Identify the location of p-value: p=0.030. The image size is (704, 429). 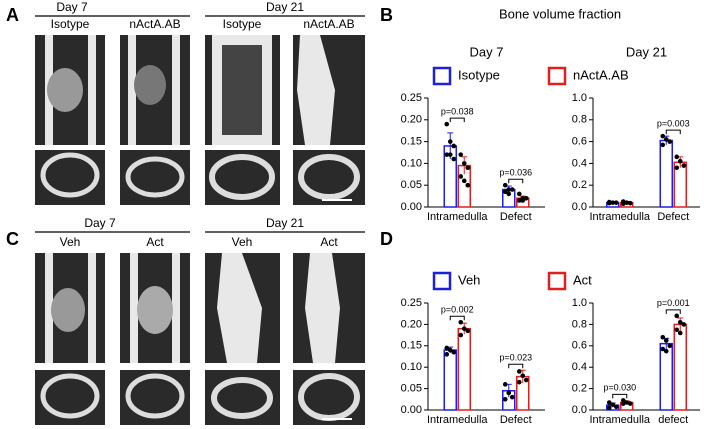
(619, 388).